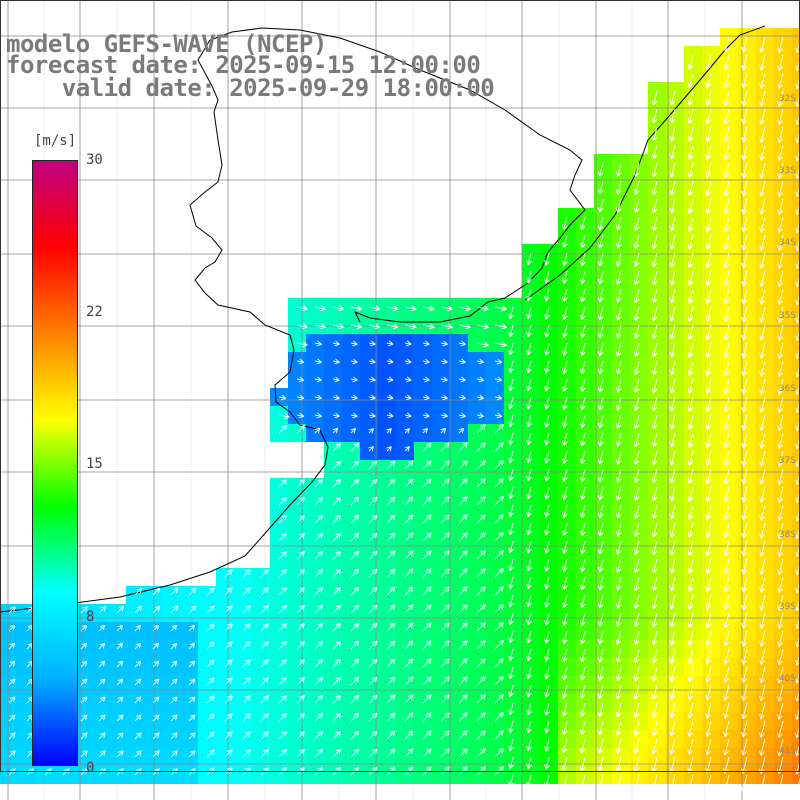 This screenshot has width=800, height=800. I want to click on speed-cell, so click(796, 559).